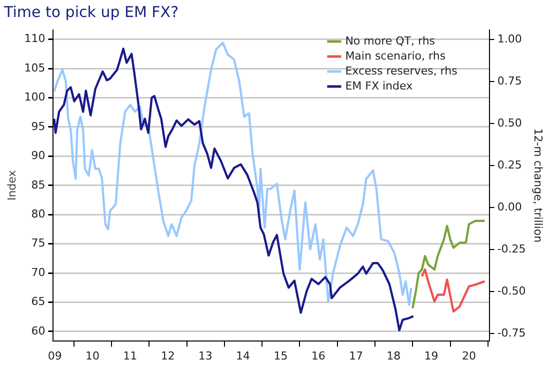 The height and width of the screenshot is (368, 550). Describe the element at coordinates (509, 81) in the screenshot. I see `y2-tick-label: 0.75` at that location.